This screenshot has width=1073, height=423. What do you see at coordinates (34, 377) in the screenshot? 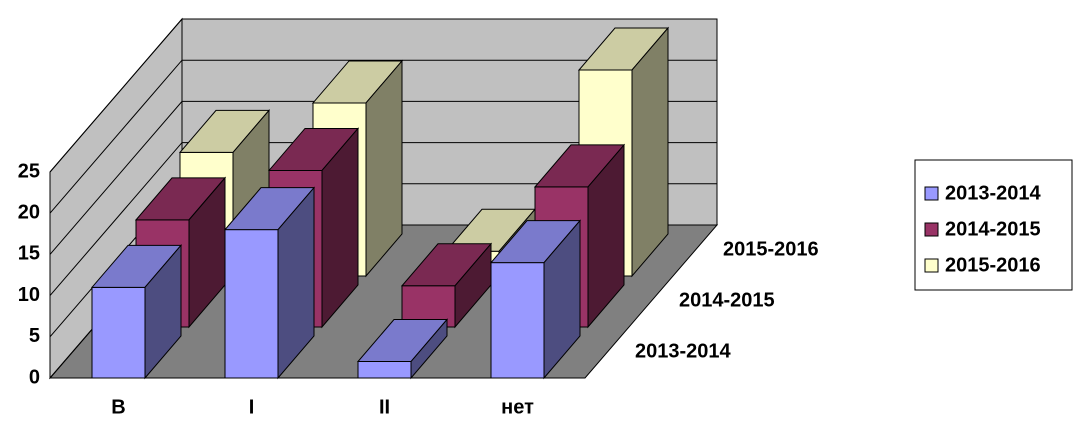
I see `y-tick-label: 0` at bounding box center [34, 377].